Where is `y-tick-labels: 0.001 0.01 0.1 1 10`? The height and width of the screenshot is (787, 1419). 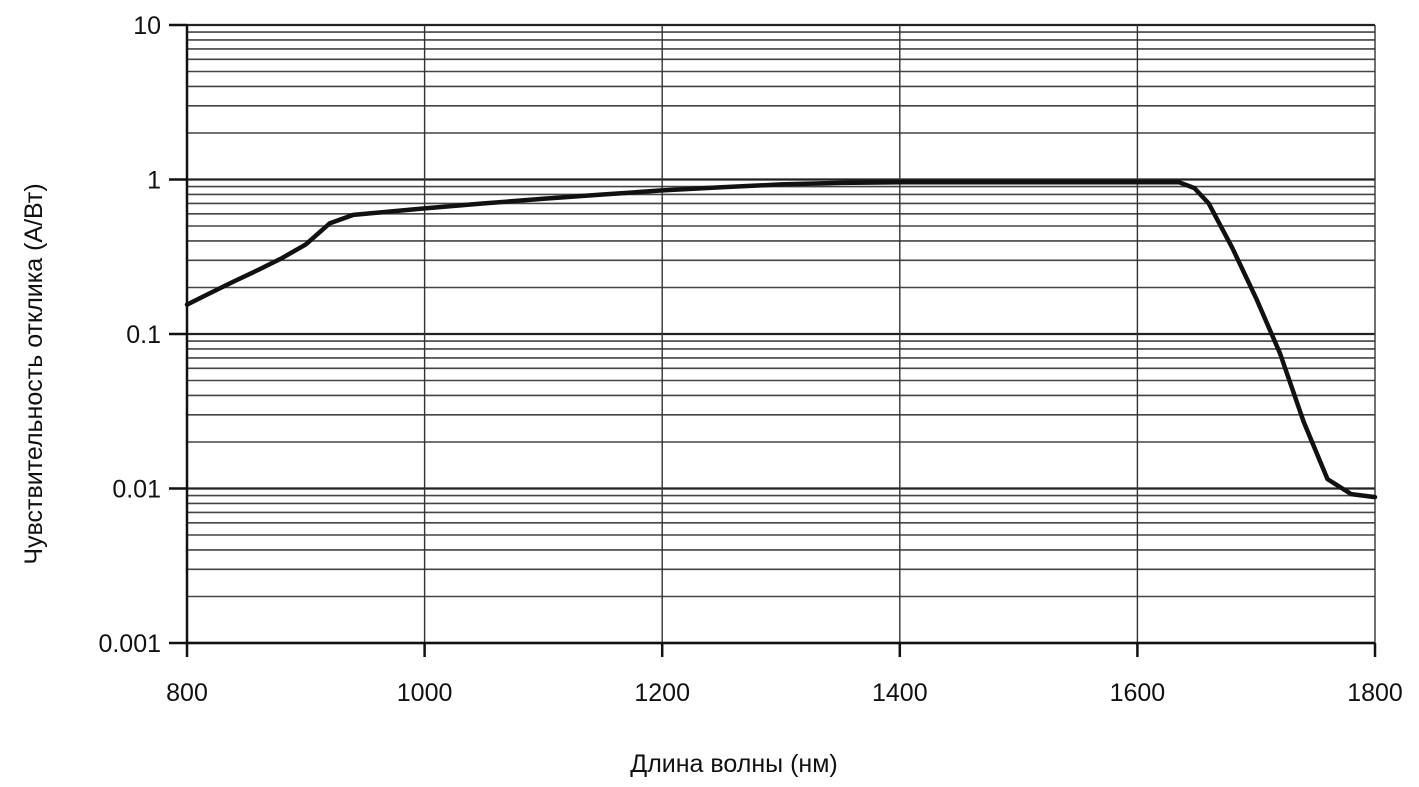 y-tick-labels: 0.001 0.01 0.1 1 10 is located at coordinates (129, 335).